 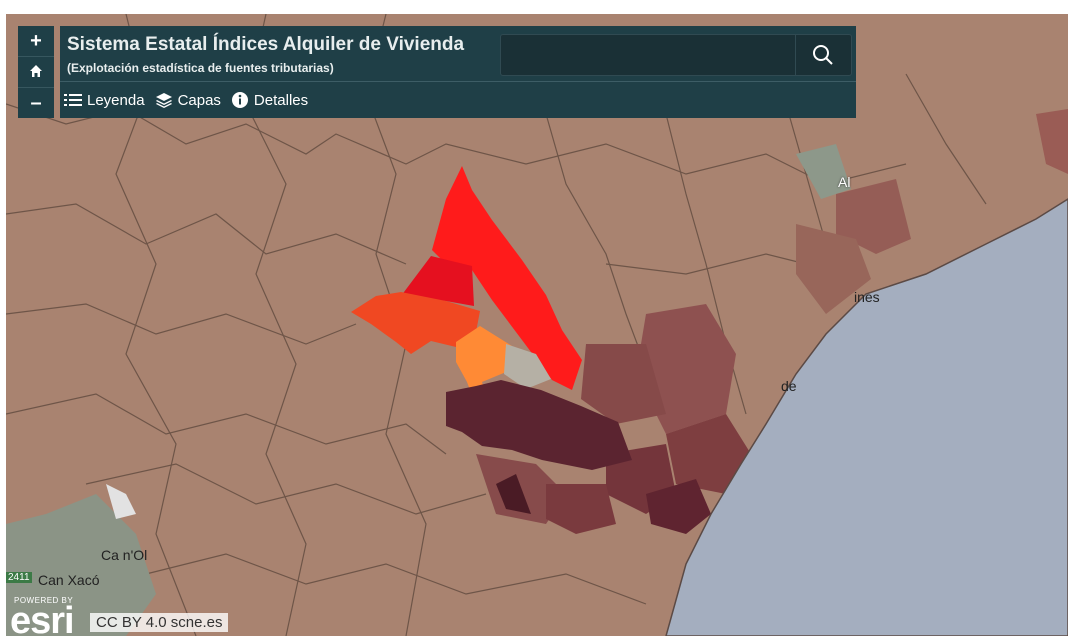 What do you see at coordinates (844, 182) in the screenshot?
I see `map-label: Al` at bounding box center [844, 182].